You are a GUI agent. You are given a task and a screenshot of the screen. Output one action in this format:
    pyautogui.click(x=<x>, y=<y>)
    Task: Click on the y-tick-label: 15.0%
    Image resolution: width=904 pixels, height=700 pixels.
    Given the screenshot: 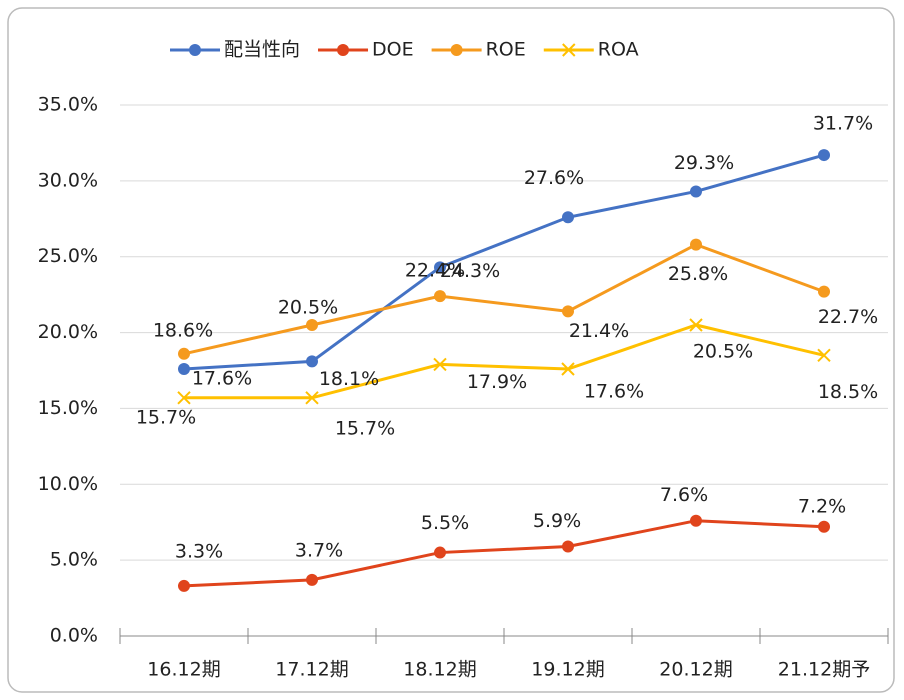 What is the action you would take?
    pyautogui.click(x=68, y=408)
    